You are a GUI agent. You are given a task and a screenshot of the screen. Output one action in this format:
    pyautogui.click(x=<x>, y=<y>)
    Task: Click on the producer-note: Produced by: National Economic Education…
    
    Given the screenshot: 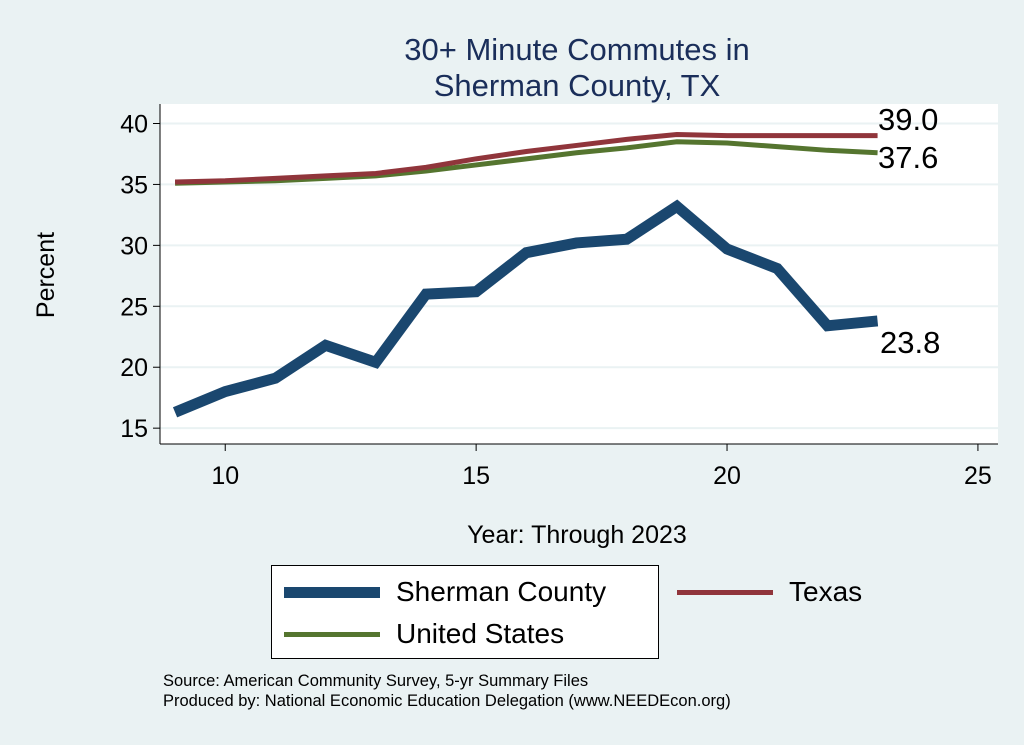 What is the action you would take?
    pyautogui.click(x=447, y=701)
    